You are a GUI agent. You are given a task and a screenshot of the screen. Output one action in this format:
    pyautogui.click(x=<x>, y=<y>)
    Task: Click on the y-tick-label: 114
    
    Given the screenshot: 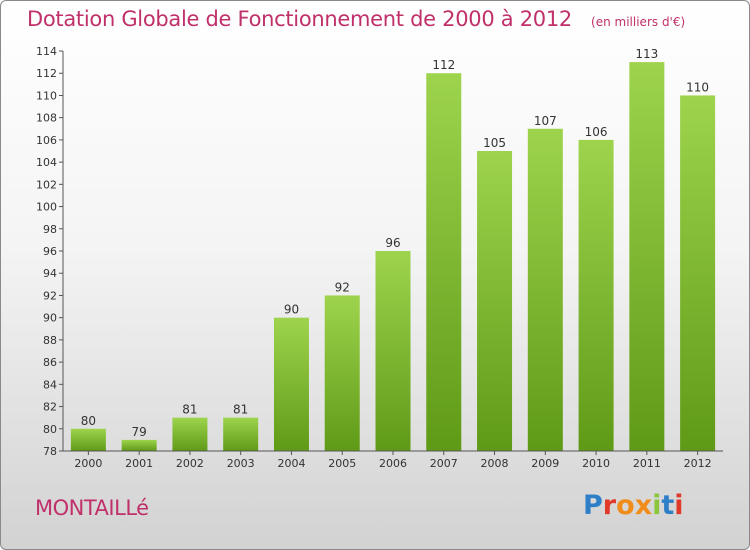 What is the action you would take?
    pyautogui.click(x=46, y=51)
    